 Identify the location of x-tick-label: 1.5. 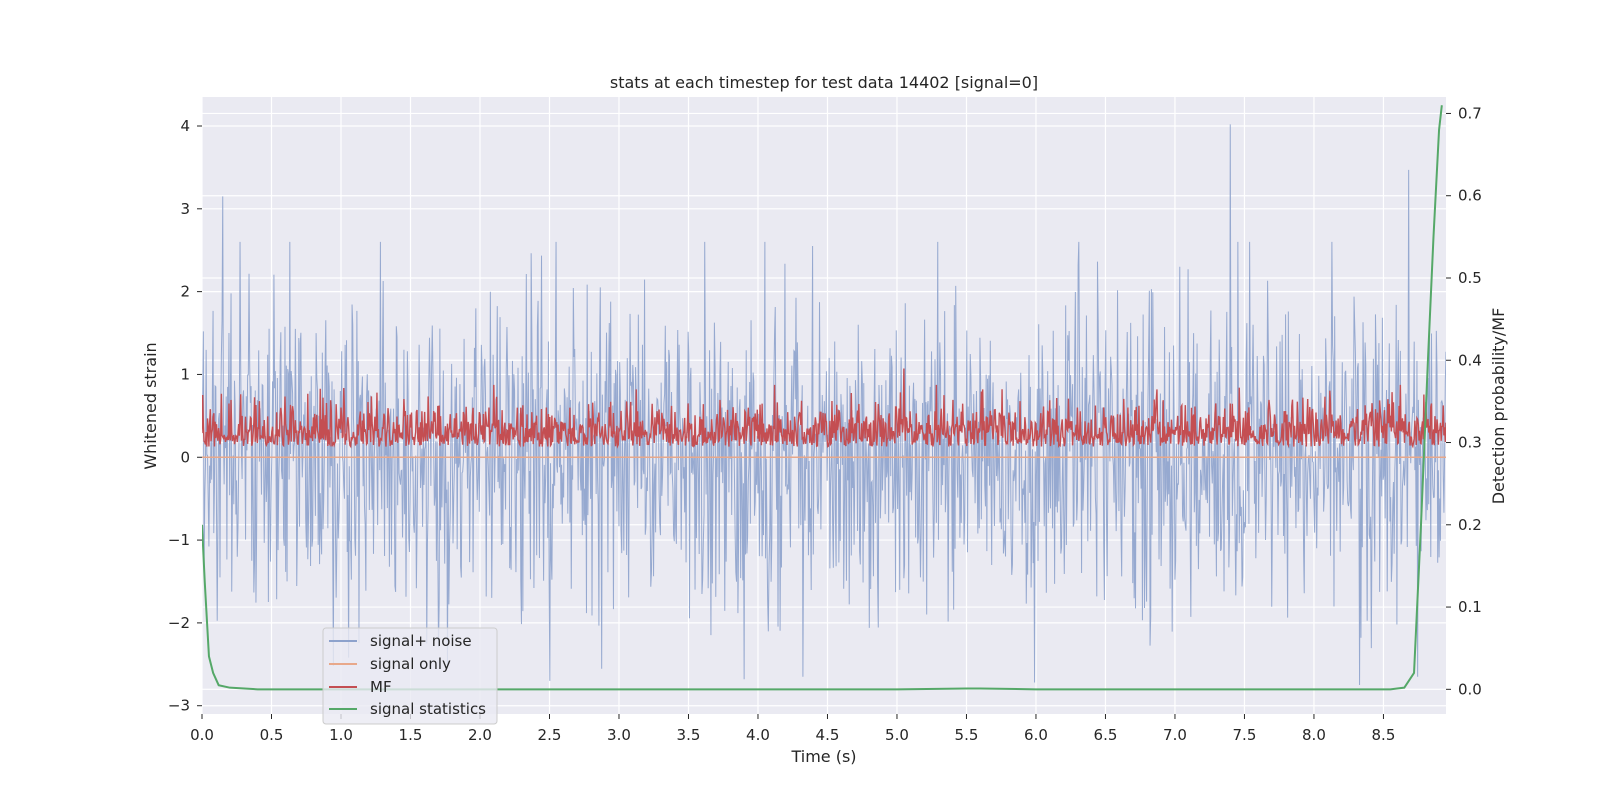
(411, 735).